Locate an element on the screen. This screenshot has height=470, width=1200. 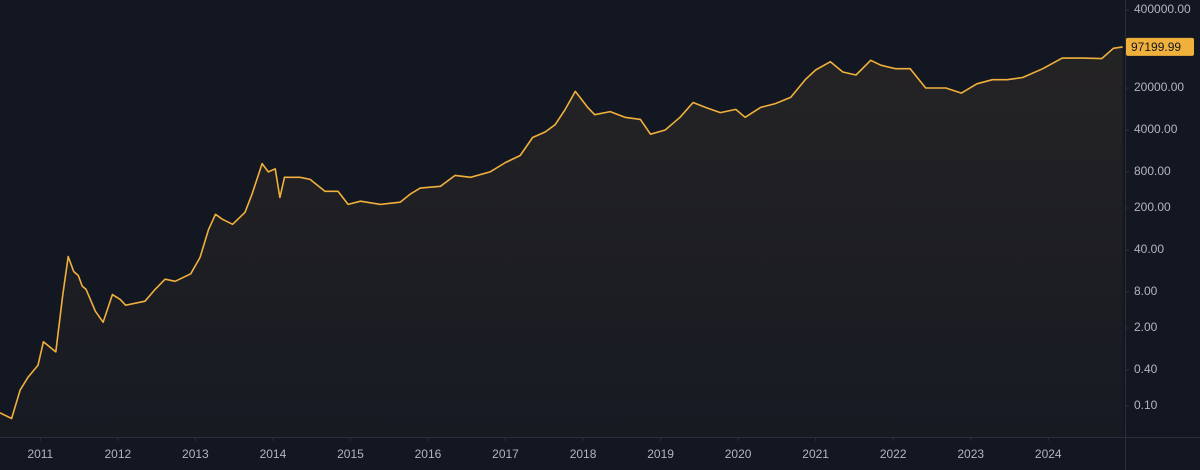
x-tick-label: 2017 is located at coordinates (505, 454).